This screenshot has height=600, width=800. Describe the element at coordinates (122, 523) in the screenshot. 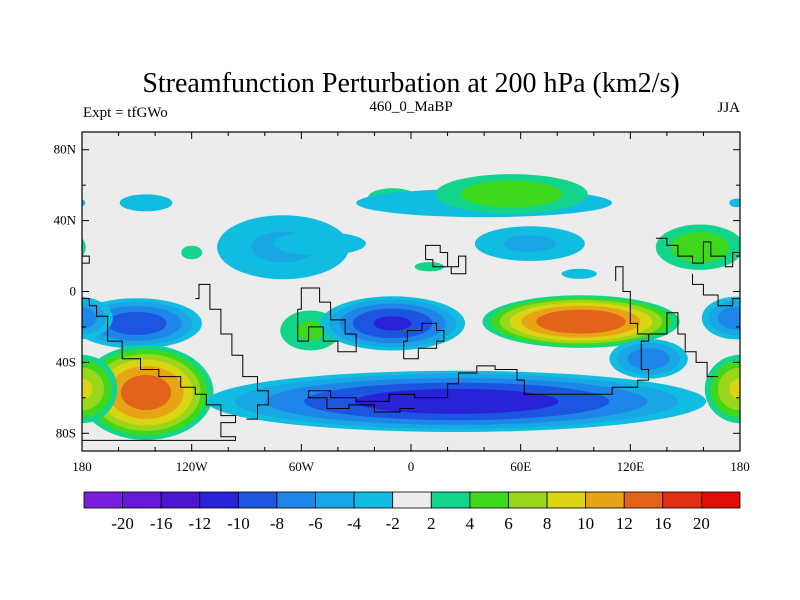

I see `colorbar-label-0: -20` at that location.